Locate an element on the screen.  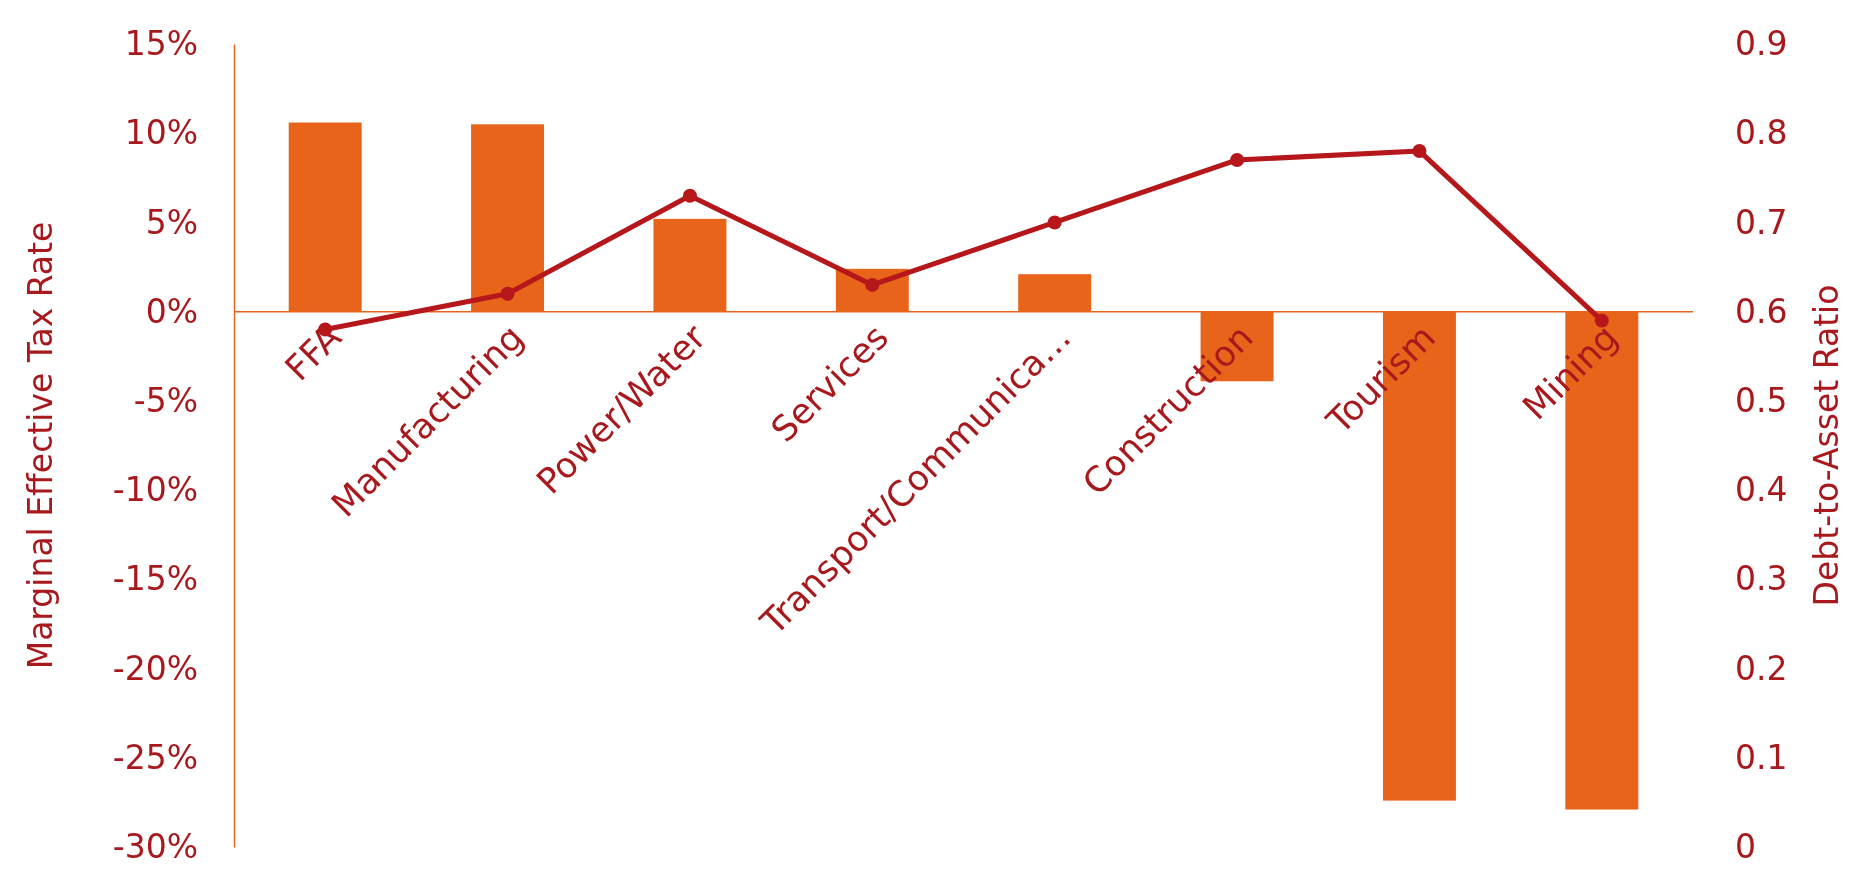
y-tick-label: 10% is located at coordinates (161, 133).